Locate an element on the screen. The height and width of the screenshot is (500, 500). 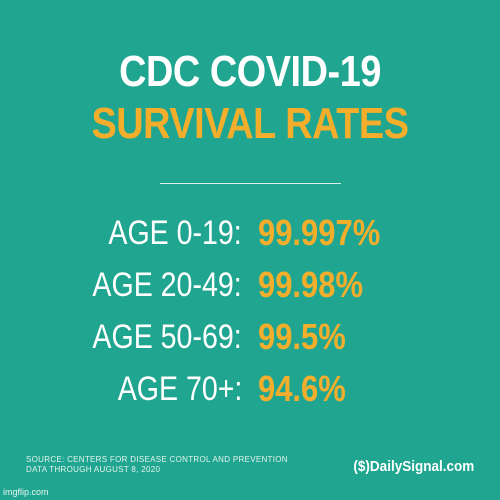
survival-rate: 99.5% is located at coordinates (302, 336).